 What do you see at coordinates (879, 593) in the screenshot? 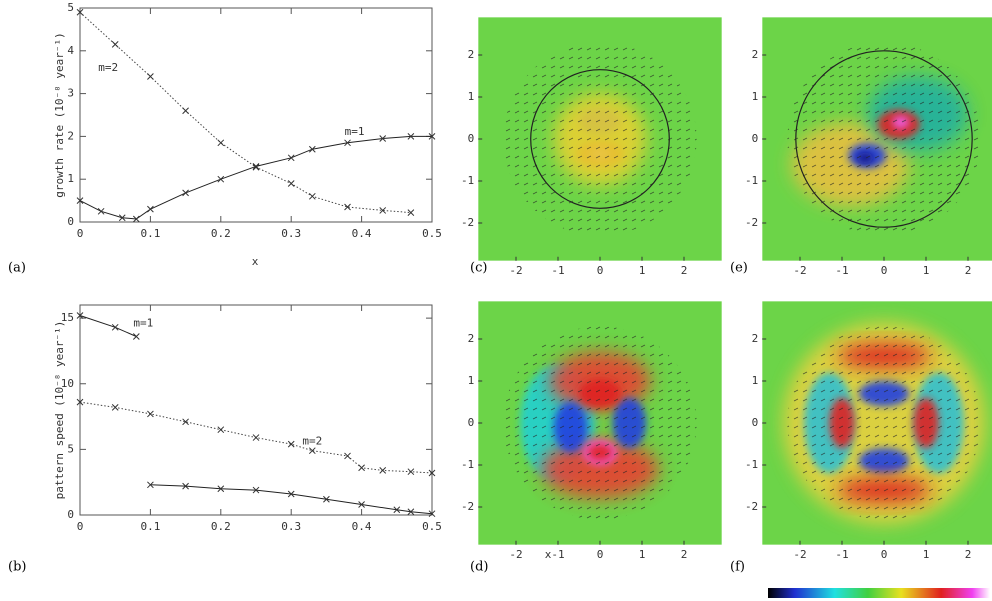
I see `colorbar` at bounding box center [879, 593].